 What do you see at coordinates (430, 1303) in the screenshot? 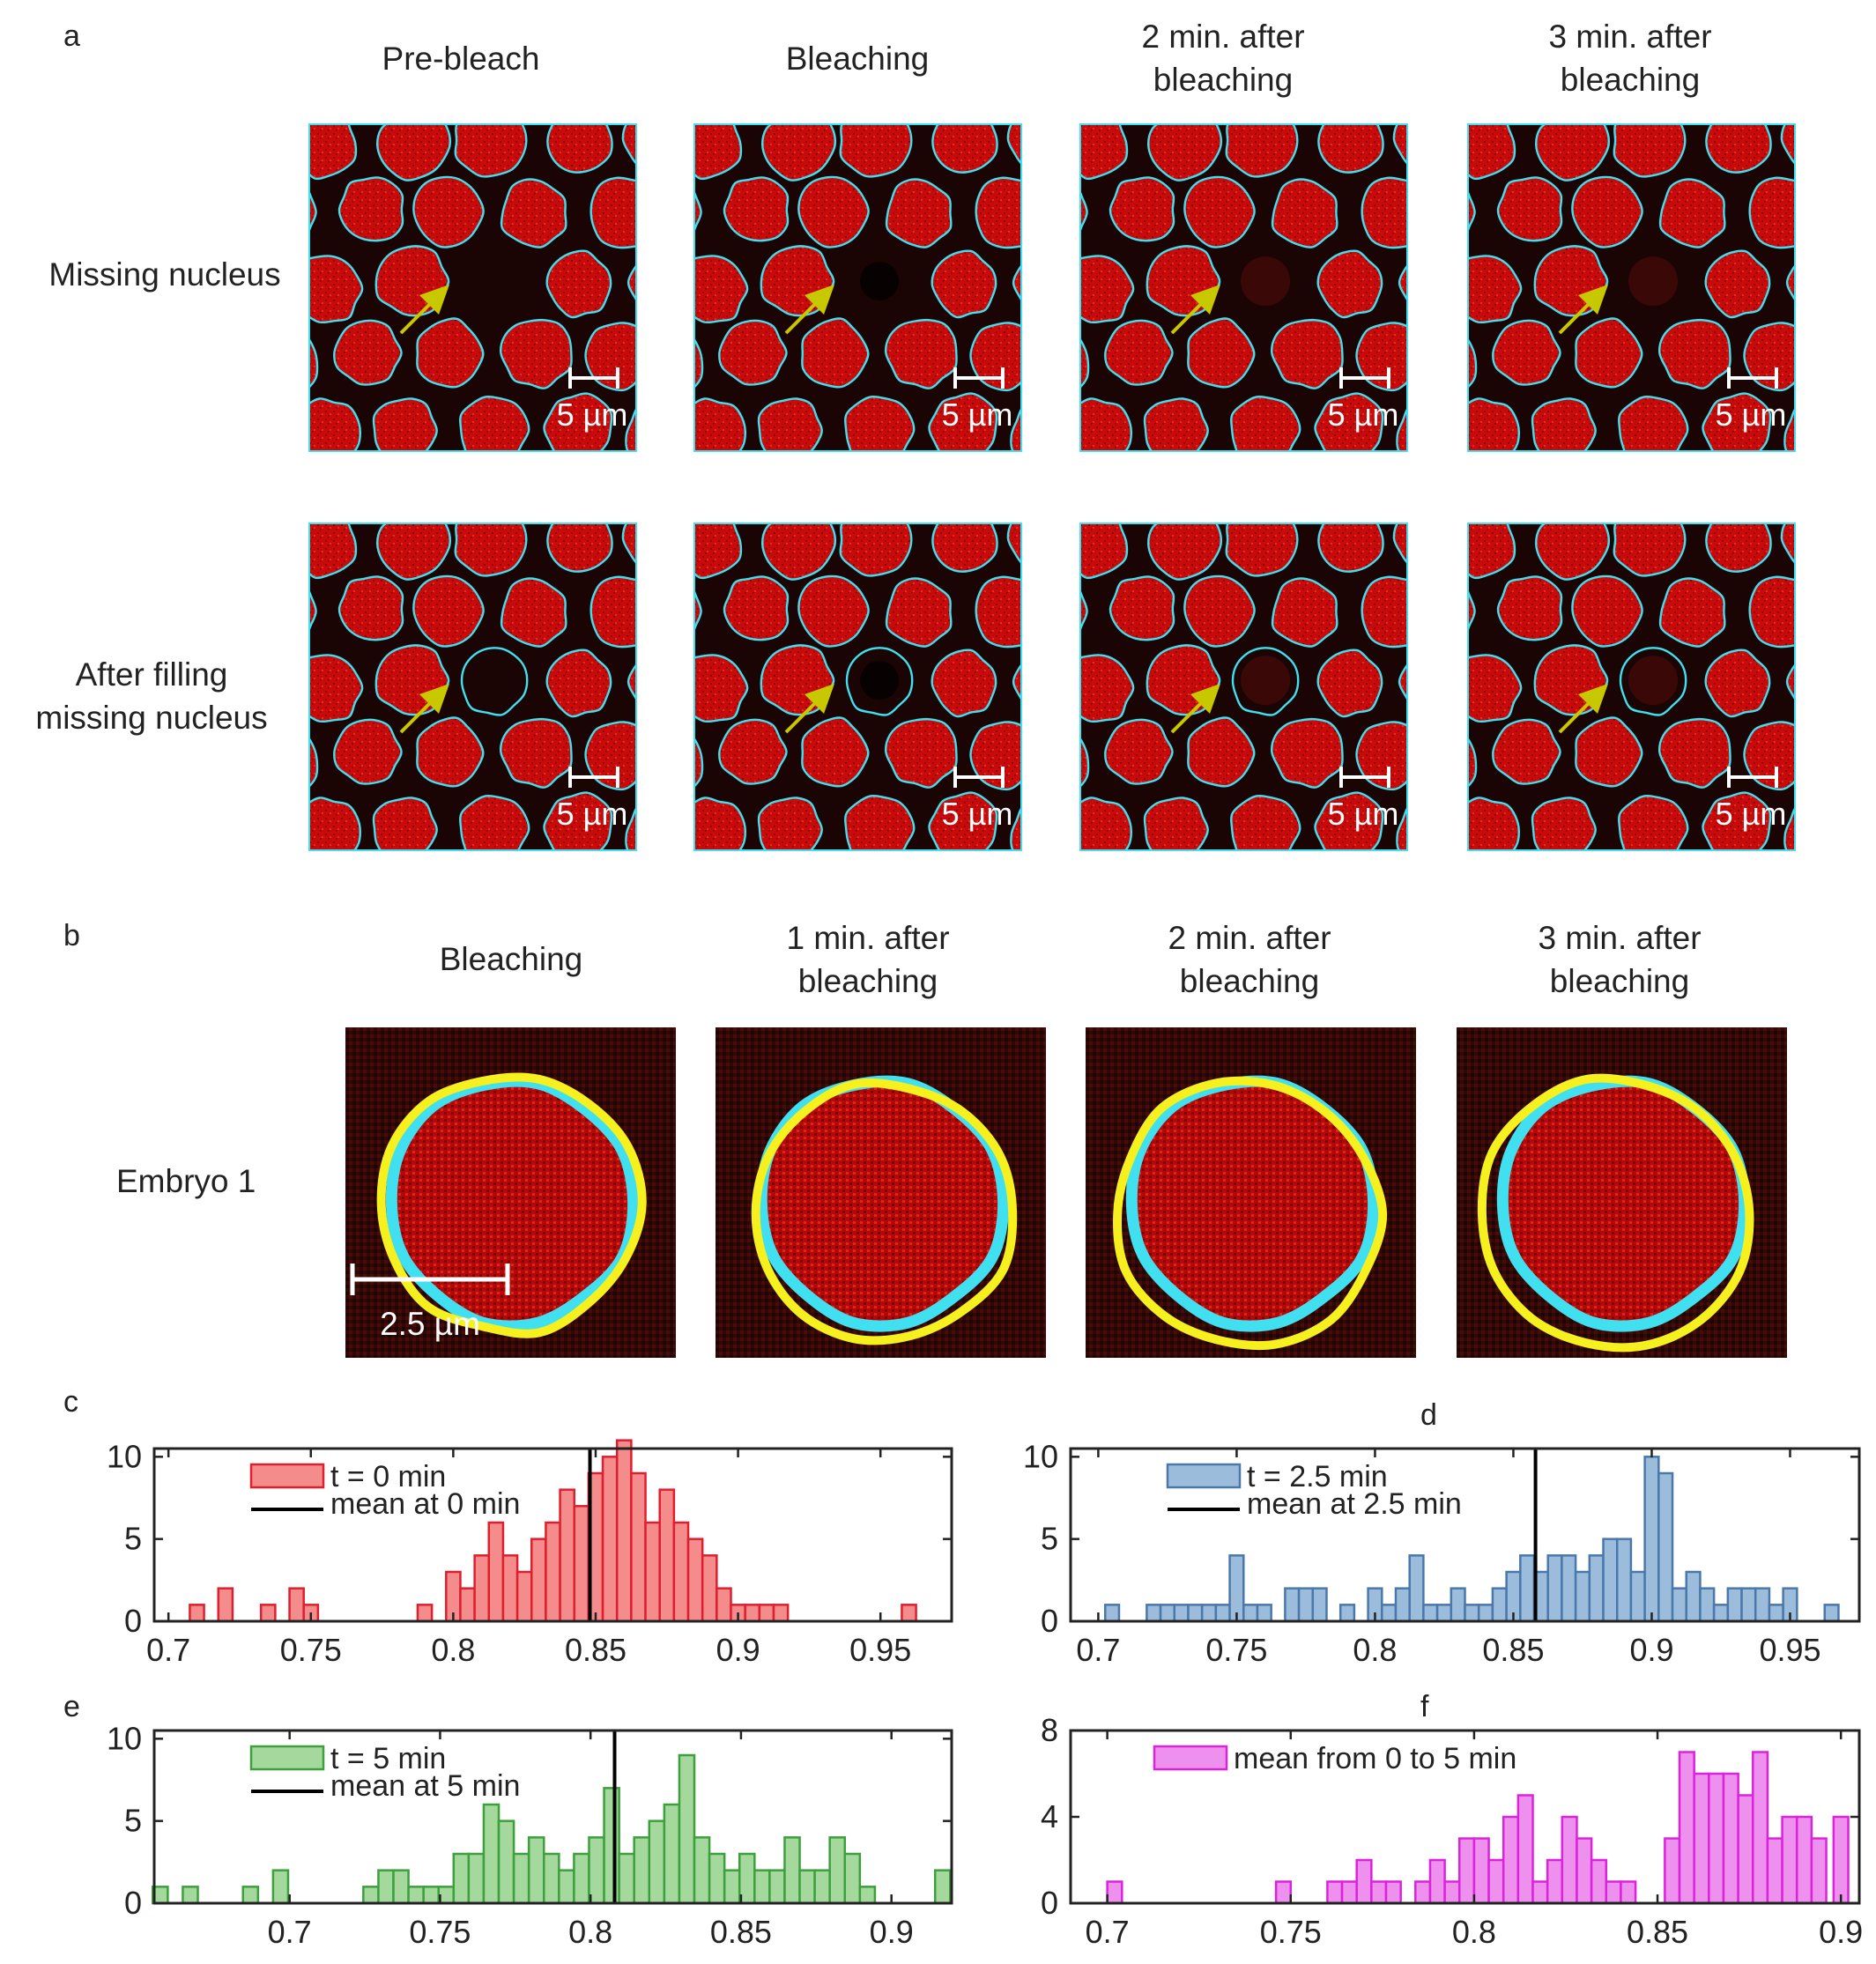
I see `scale-bar: 2.5 µm` at bounding box center [430, 1303].